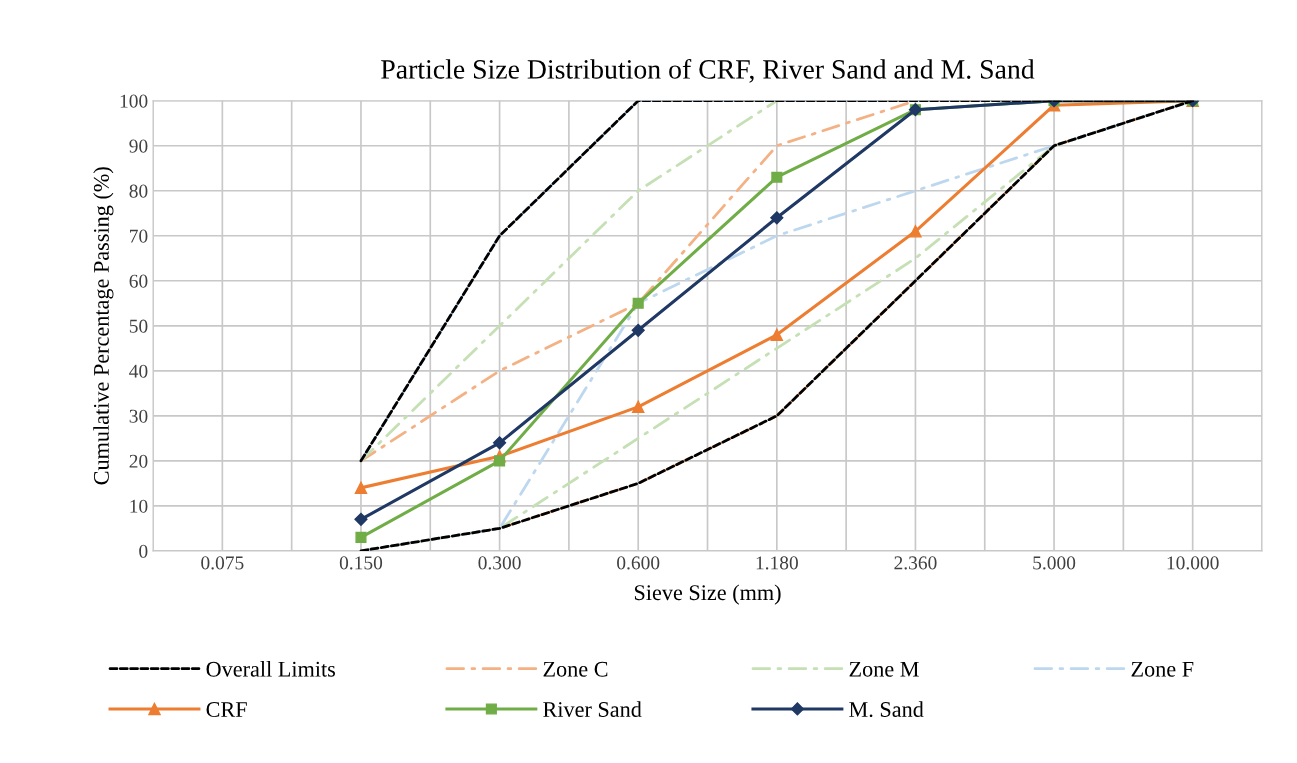  Describe the element at coordinates (138, 281) in the screenshot. I see `y-tick-label: 60` at that location.